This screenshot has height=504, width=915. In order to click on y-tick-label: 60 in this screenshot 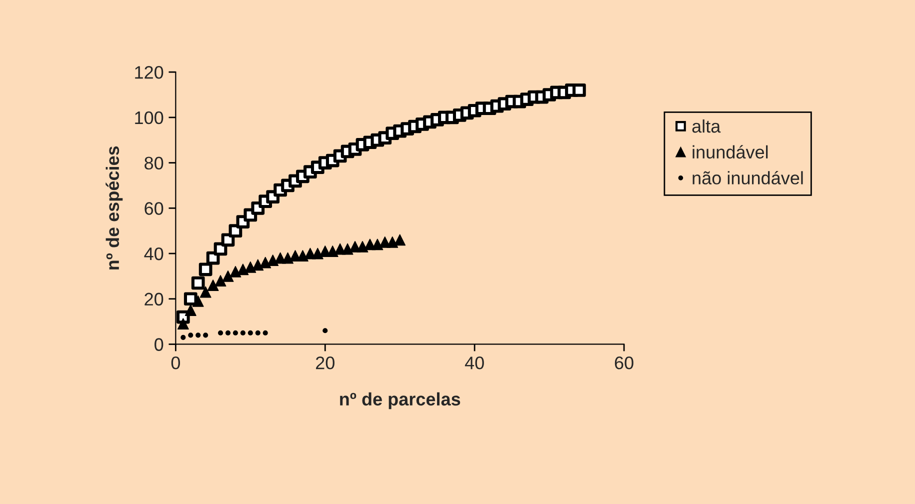, I will do `click(154, 208)`.